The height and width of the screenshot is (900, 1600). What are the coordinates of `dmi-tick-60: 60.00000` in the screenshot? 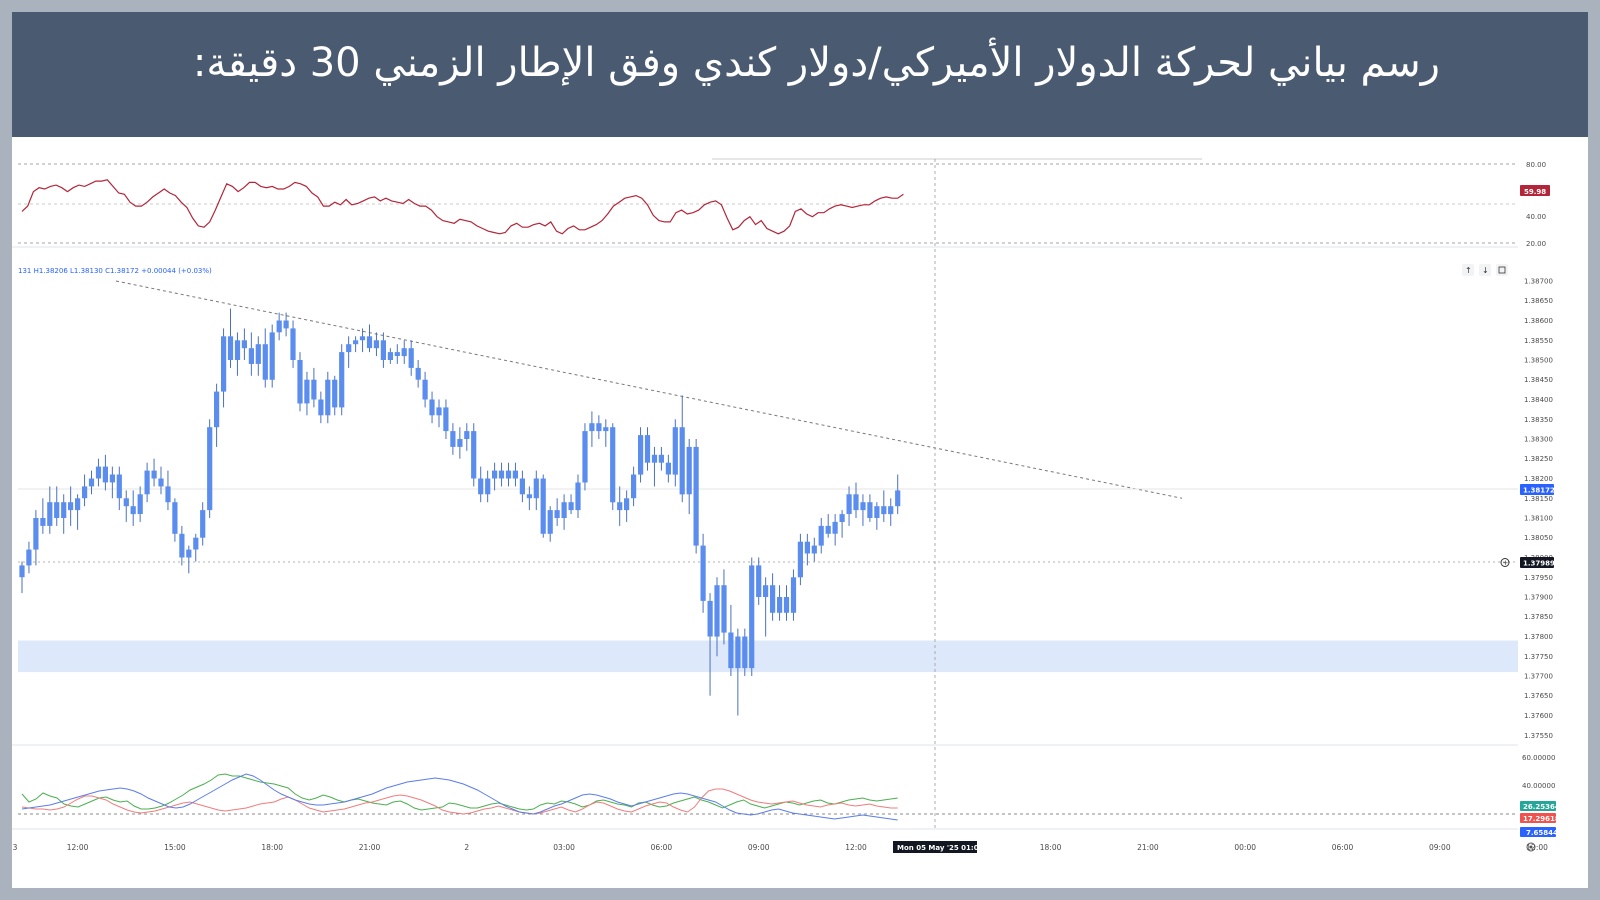 It's located at (1538, 758).